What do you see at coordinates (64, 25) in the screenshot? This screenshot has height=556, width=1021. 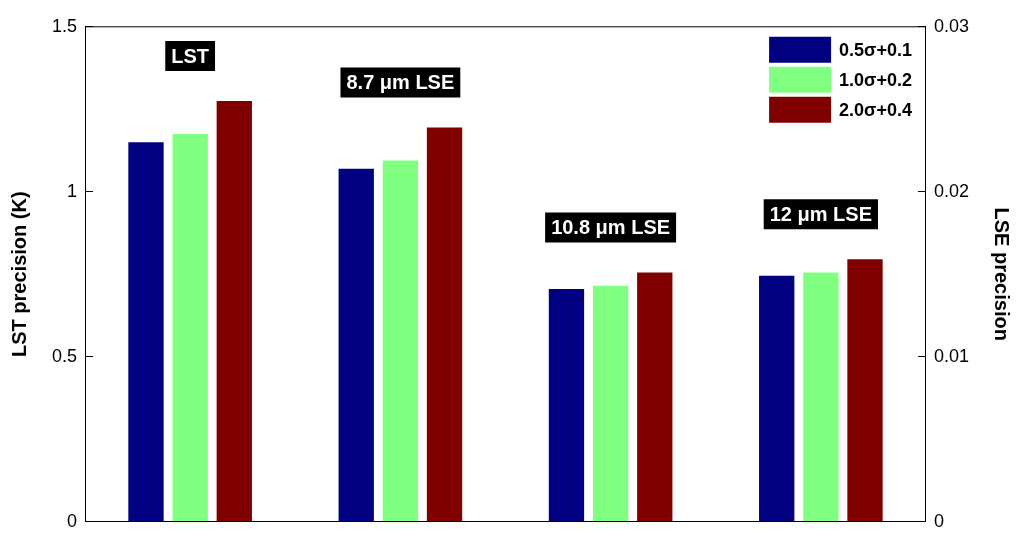 I see `y-tick-label: 1.5` at bounding box center [64, 25].